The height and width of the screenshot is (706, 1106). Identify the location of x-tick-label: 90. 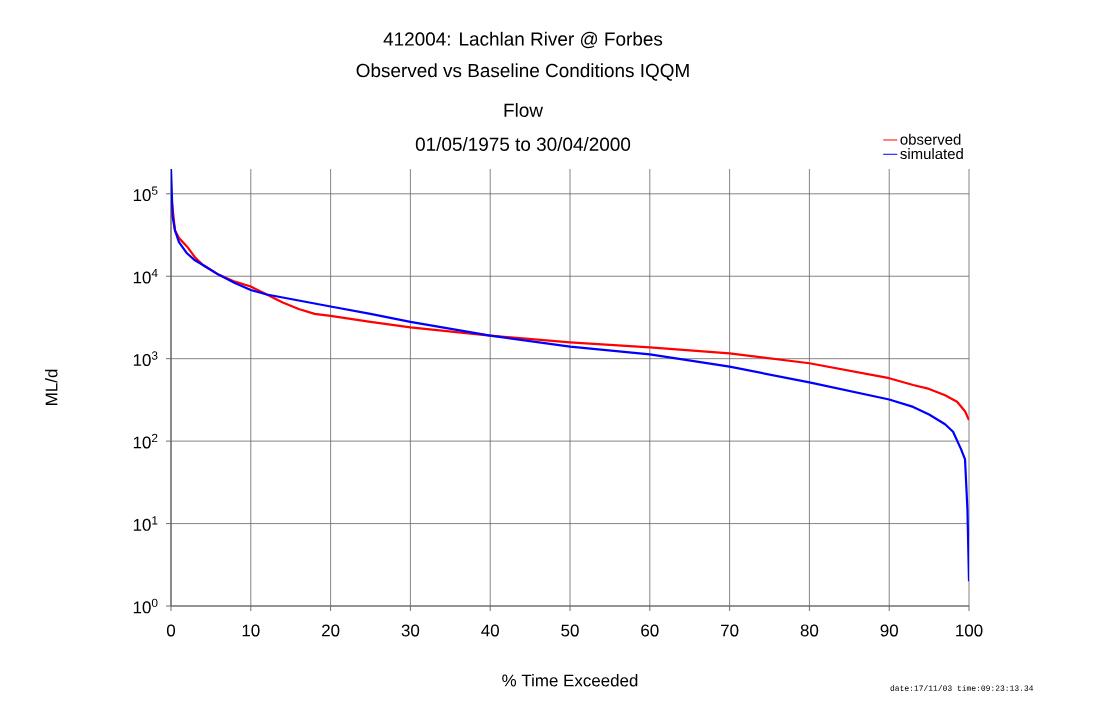
(889, 630).